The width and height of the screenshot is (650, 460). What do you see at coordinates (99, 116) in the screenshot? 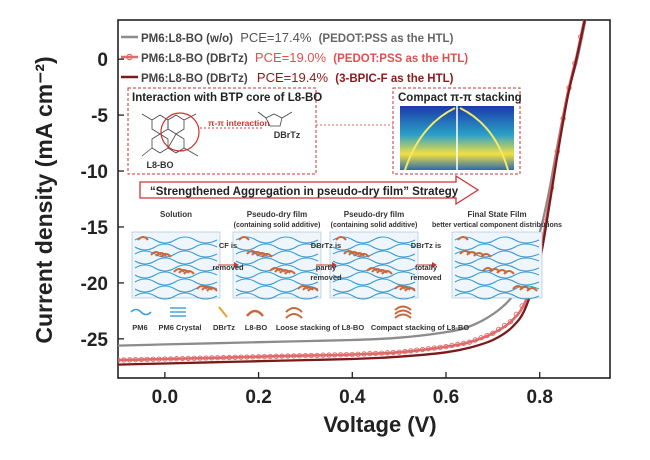
I see `y-tick-label: -5` at bounding box center [99, 116].